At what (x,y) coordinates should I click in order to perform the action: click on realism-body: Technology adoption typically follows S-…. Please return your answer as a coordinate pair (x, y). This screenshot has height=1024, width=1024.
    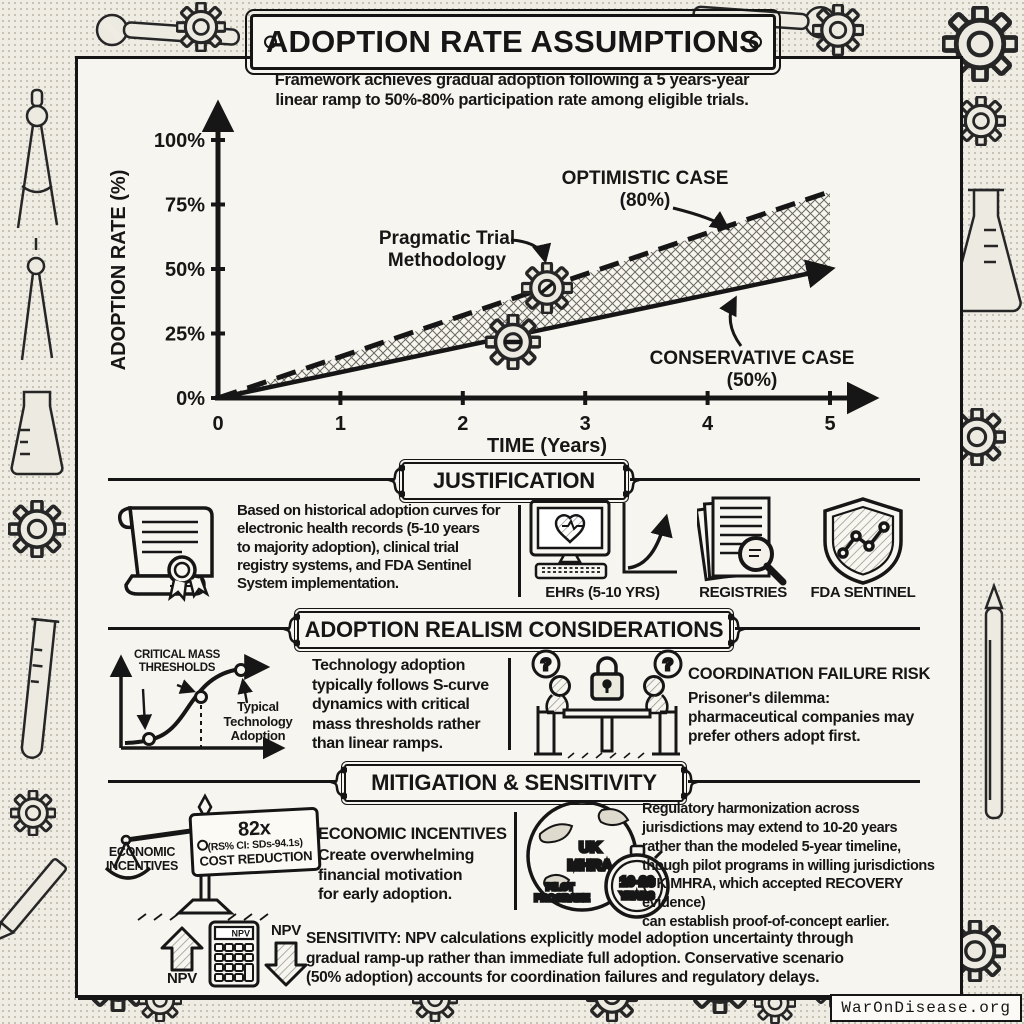
    Looking at the image, I should click on (400, 705).